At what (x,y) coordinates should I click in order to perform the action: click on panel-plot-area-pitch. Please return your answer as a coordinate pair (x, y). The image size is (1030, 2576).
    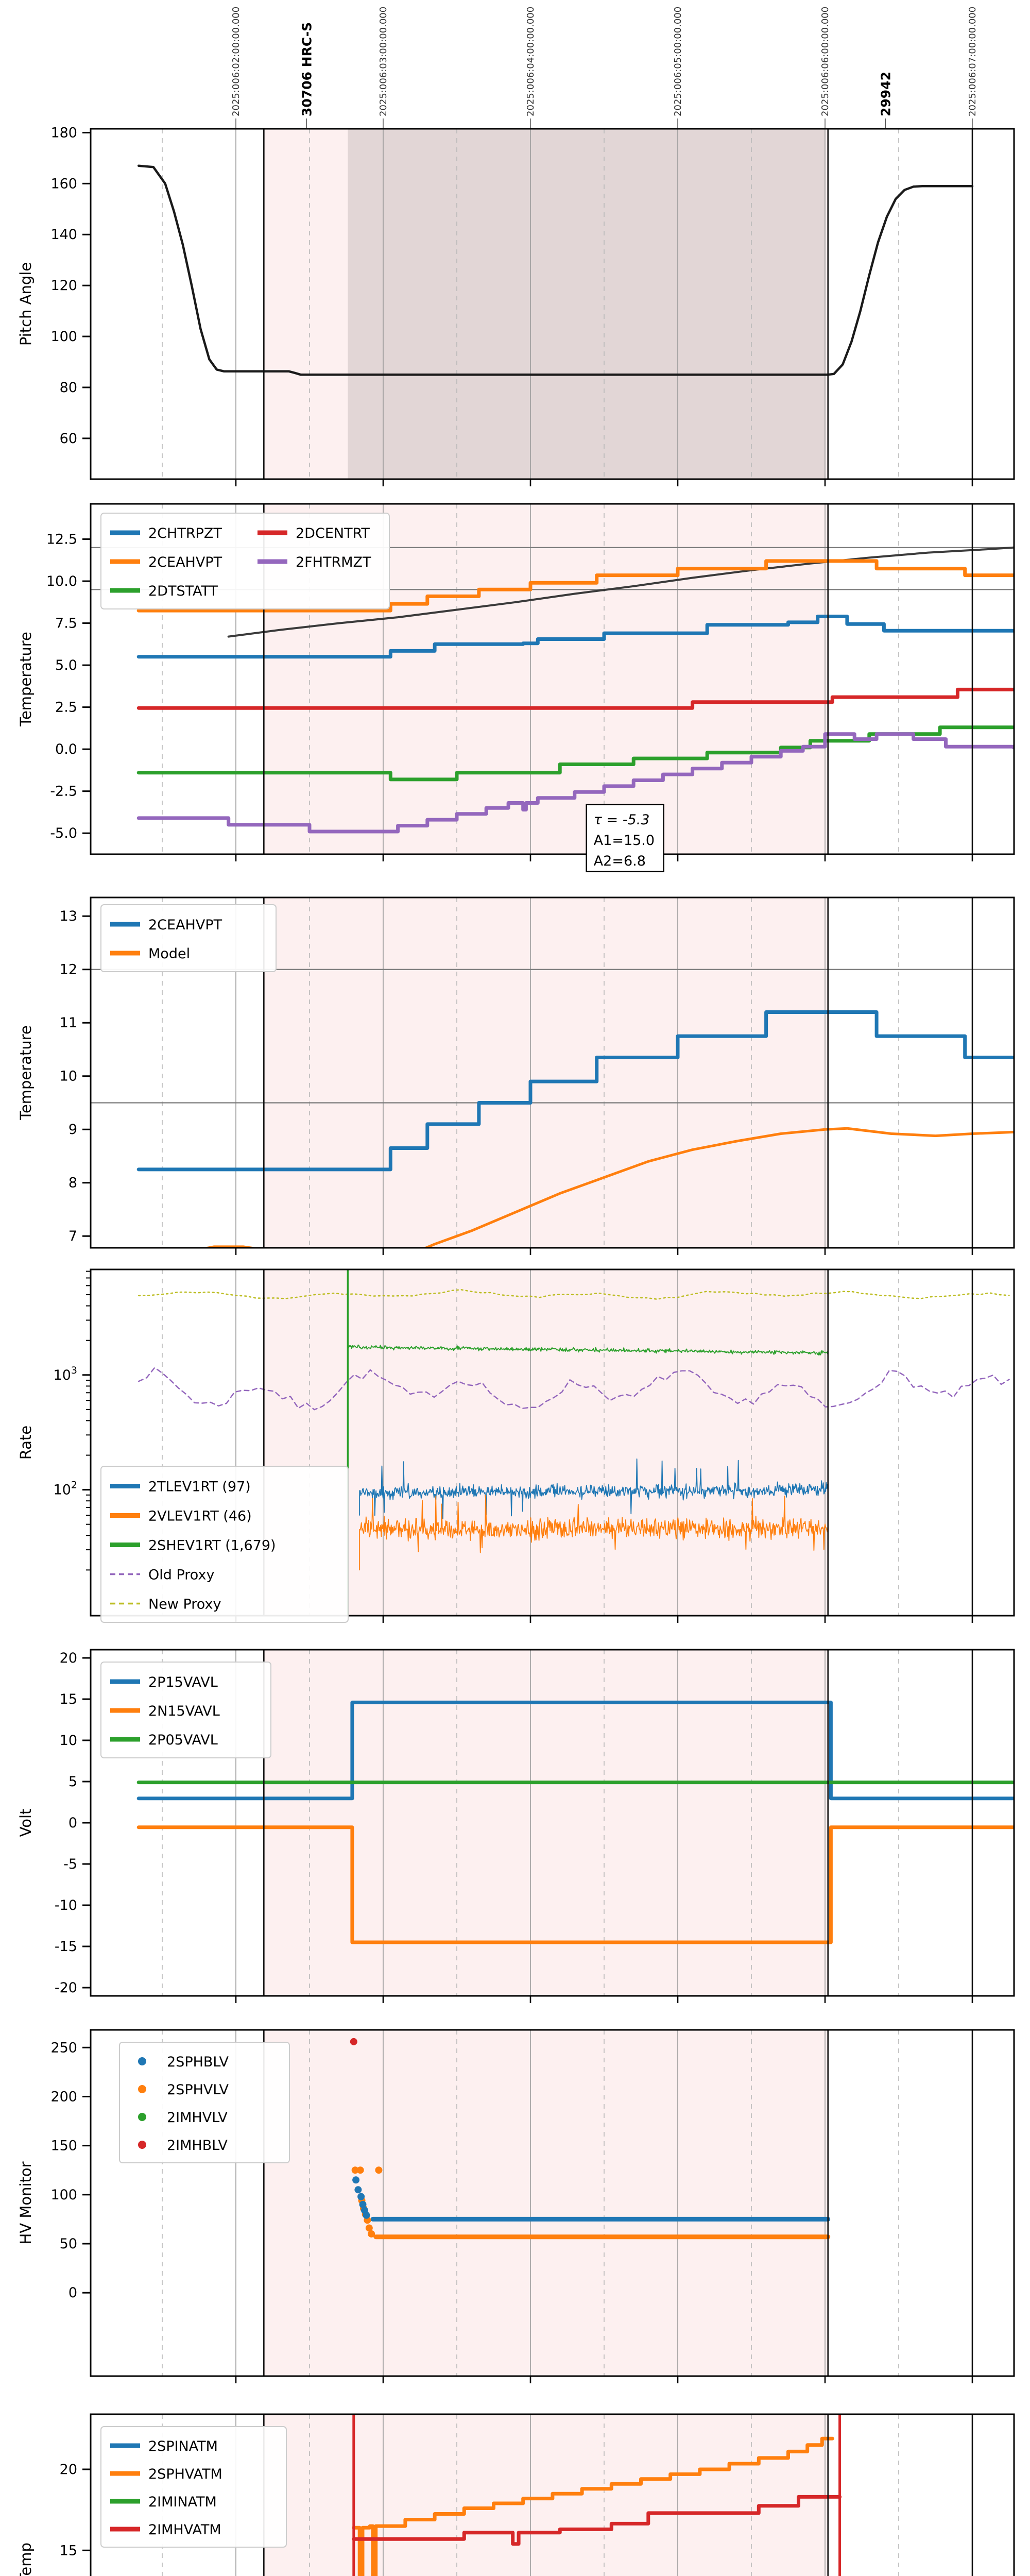
    Looking at the image, I should click on (555, 304).